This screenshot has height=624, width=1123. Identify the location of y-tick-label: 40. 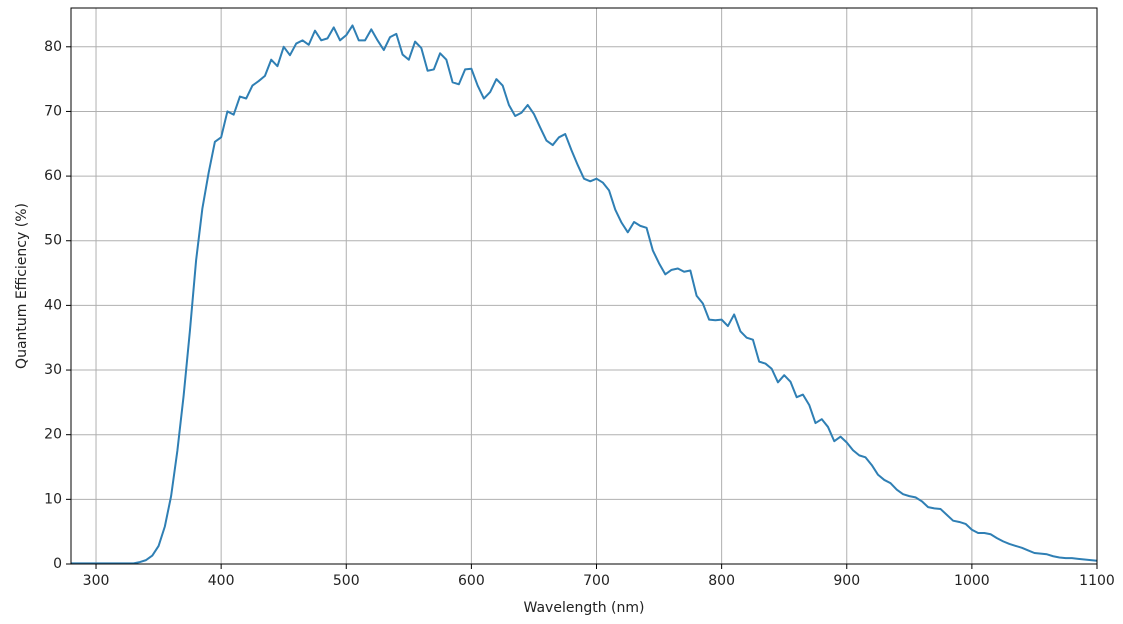
(53, 305).